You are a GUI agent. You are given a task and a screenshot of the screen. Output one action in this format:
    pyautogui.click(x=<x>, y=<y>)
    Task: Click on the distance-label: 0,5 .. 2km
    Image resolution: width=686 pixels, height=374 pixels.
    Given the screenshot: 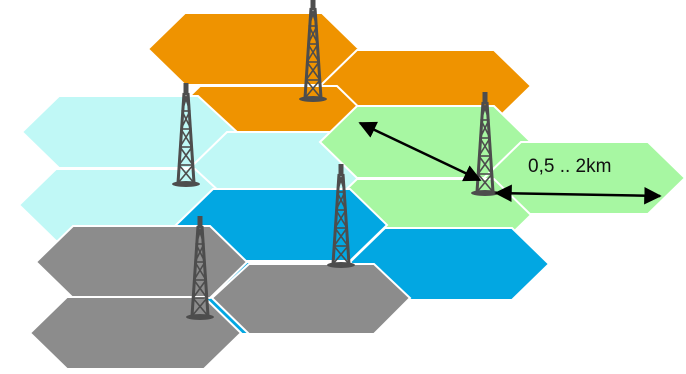 What is the action you would take?
    pyautogui.click(x=570, y=166)
    